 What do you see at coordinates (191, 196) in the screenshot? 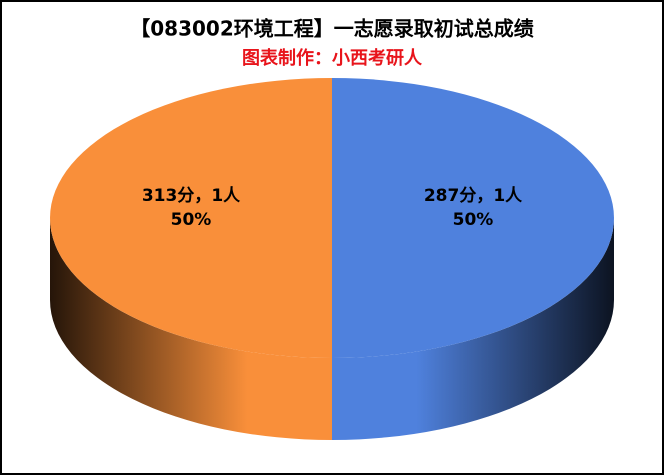
I see `slice-label: 313分，1人` at bounding box center [191, 196].